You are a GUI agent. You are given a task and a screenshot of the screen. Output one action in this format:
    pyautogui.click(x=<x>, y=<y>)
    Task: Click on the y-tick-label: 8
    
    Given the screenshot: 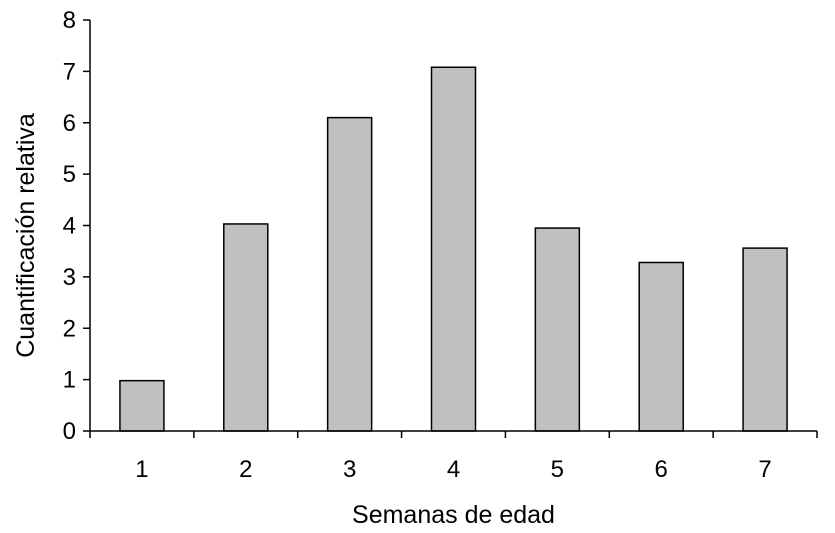 What is the action you would take?
    pyautogui.click(x=69, y=20)
    